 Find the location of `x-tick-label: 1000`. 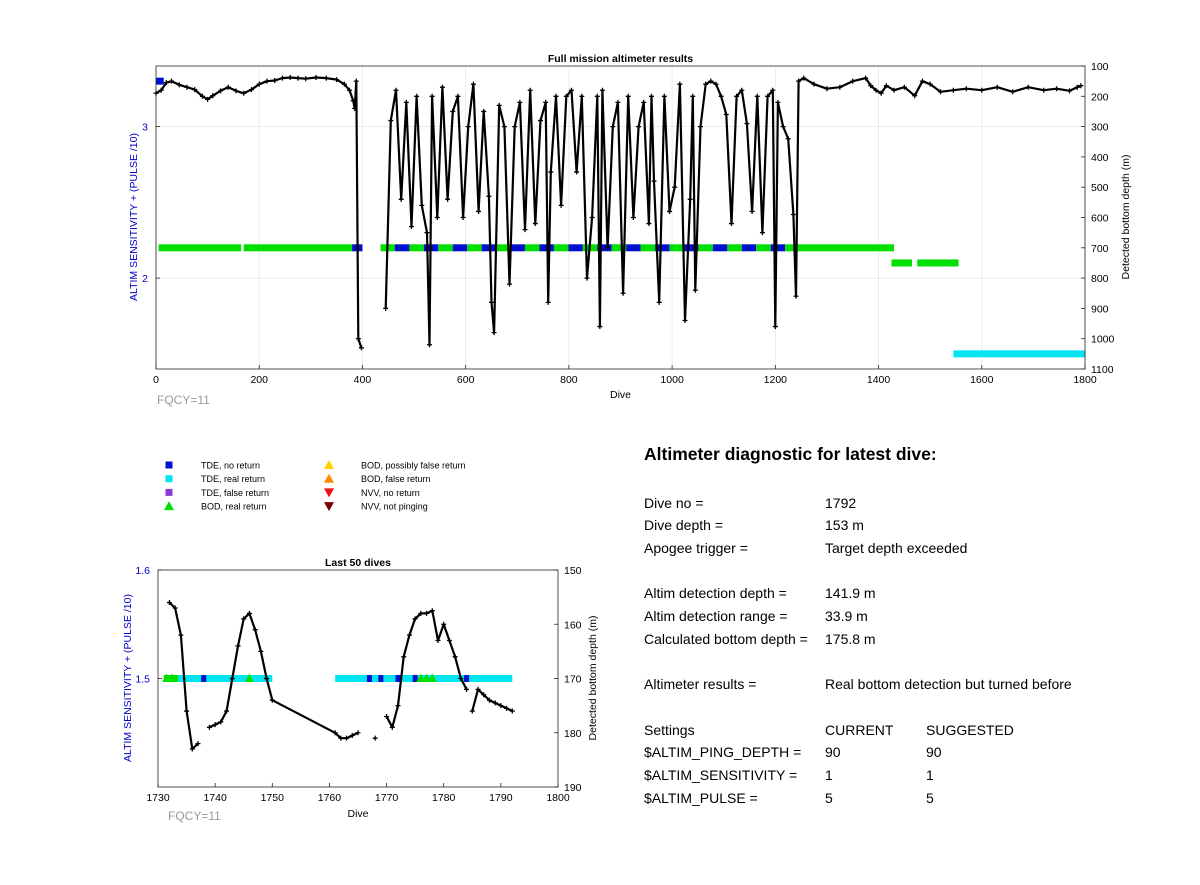

x-tick-label: 1000 is located at coordinates (672, 380).